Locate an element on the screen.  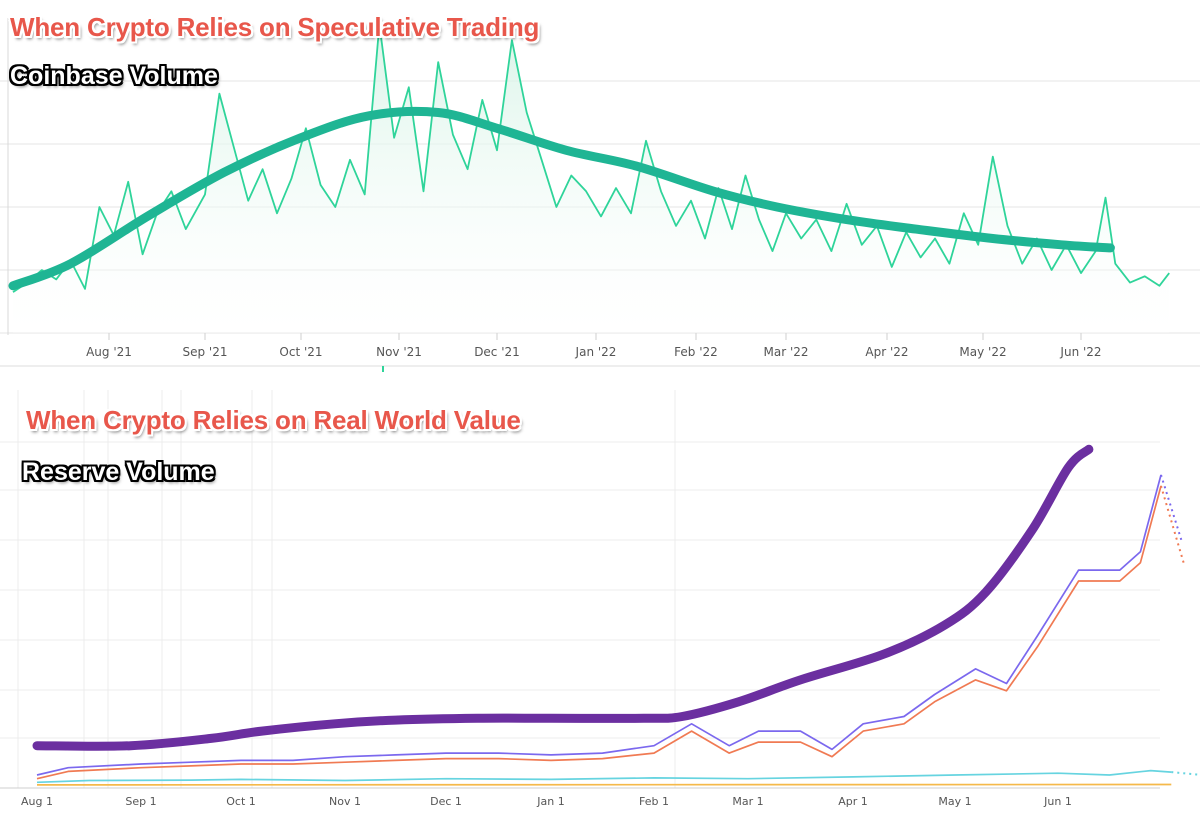
bottom-subhead: Reserve Volume is located at coordinates (118, 472).